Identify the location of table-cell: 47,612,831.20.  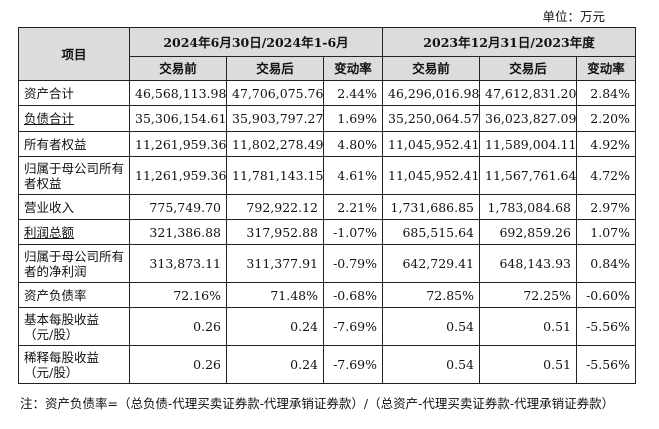
(528, 93).